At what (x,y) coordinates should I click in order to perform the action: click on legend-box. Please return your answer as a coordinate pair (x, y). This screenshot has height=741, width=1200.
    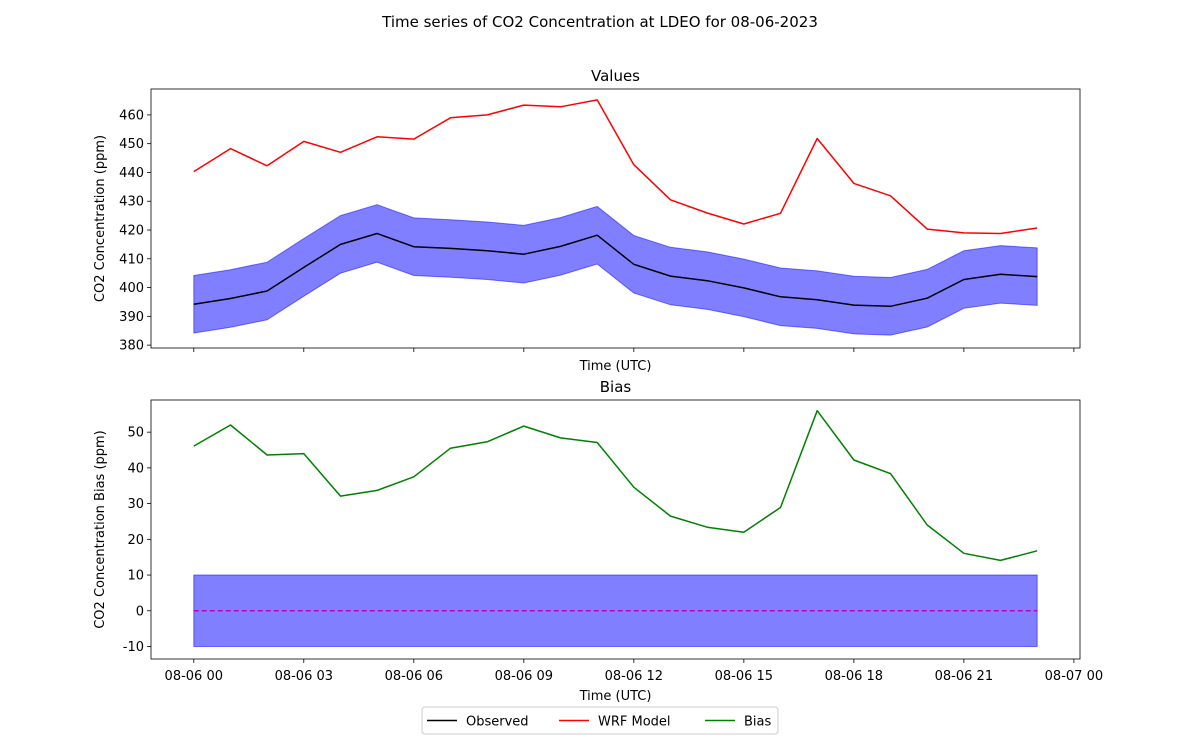
    Looking at the image, I should click on (600, 720).